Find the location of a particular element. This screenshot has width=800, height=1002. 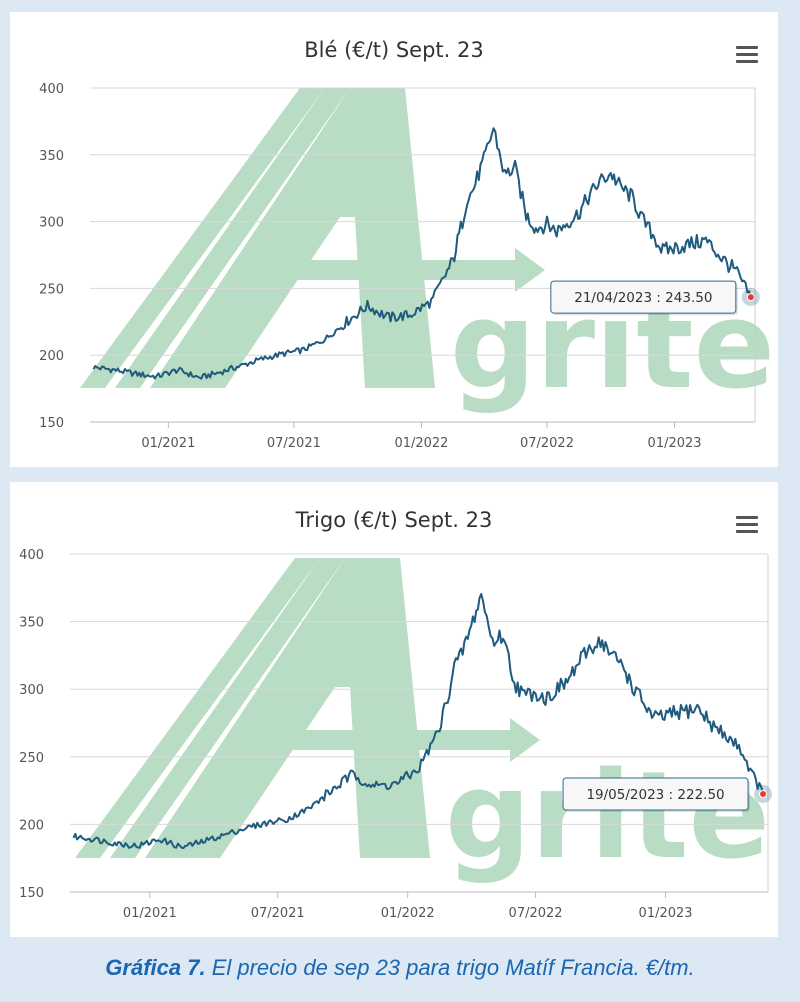

trigo-chart-title: Trigo (€/t) Sept. 23 is located at coordinates (394, 520).